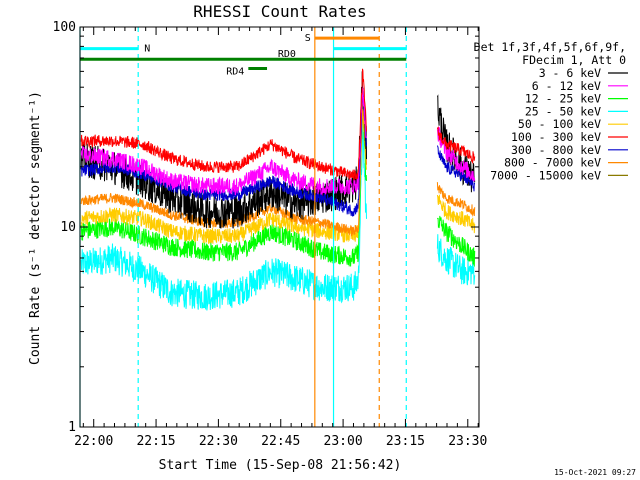 This screenshot has height=480, width=640. What do you see at coordinates (563, 99) in the screenshot?
I see `legend-entry-label: 12 - 25 keV` at bounding box center [563, 99].